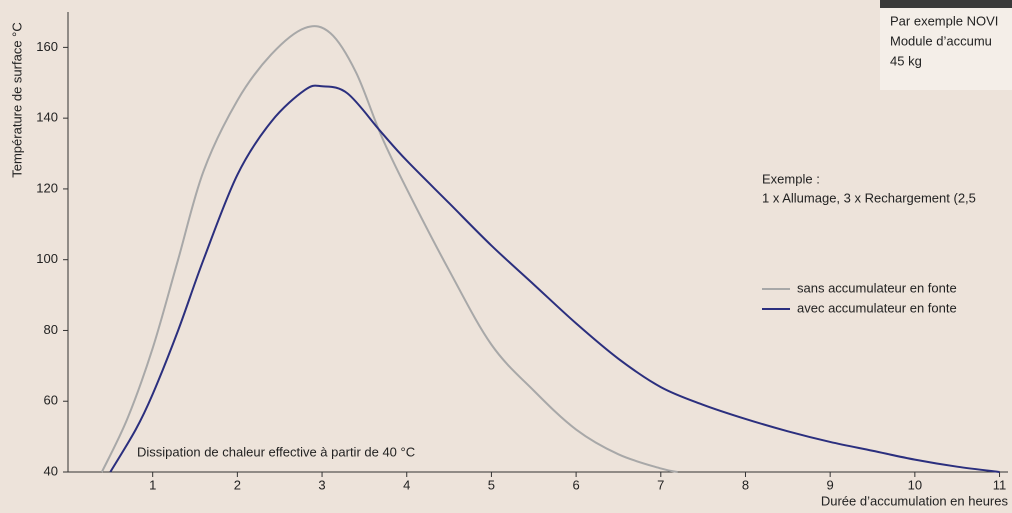  Describe the element at coordinates (51, 400) in the screenshot. I see `y-tick-label: 60` at that location.